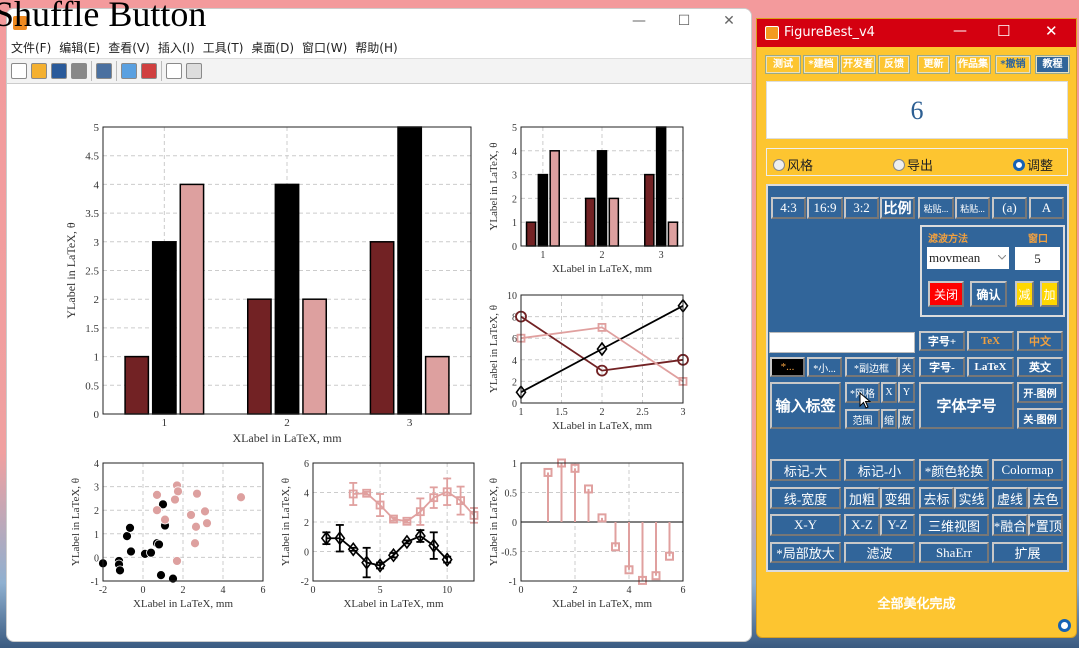 The width and height of the screenshot is (1079, 648). I want to click on top-button: 更新, so click(933, 64).